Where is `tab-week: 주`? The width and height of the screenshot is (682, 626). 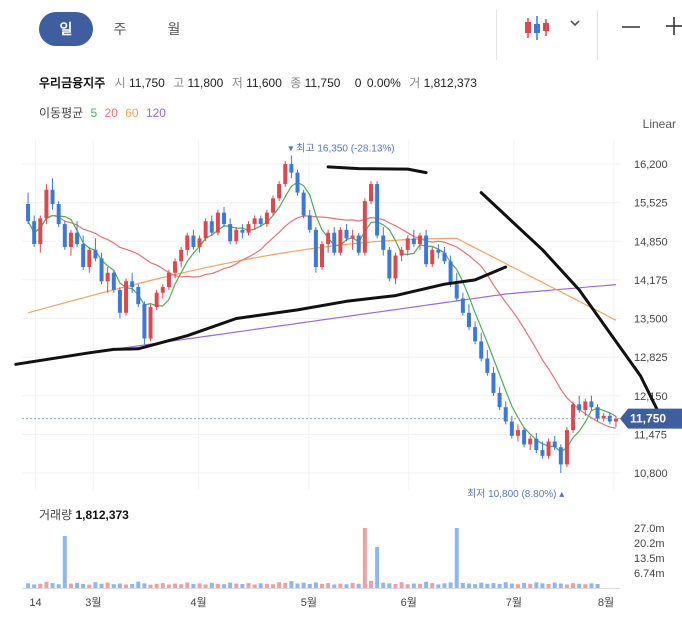
tab-week: 주 is located at coordinates (120, 29).